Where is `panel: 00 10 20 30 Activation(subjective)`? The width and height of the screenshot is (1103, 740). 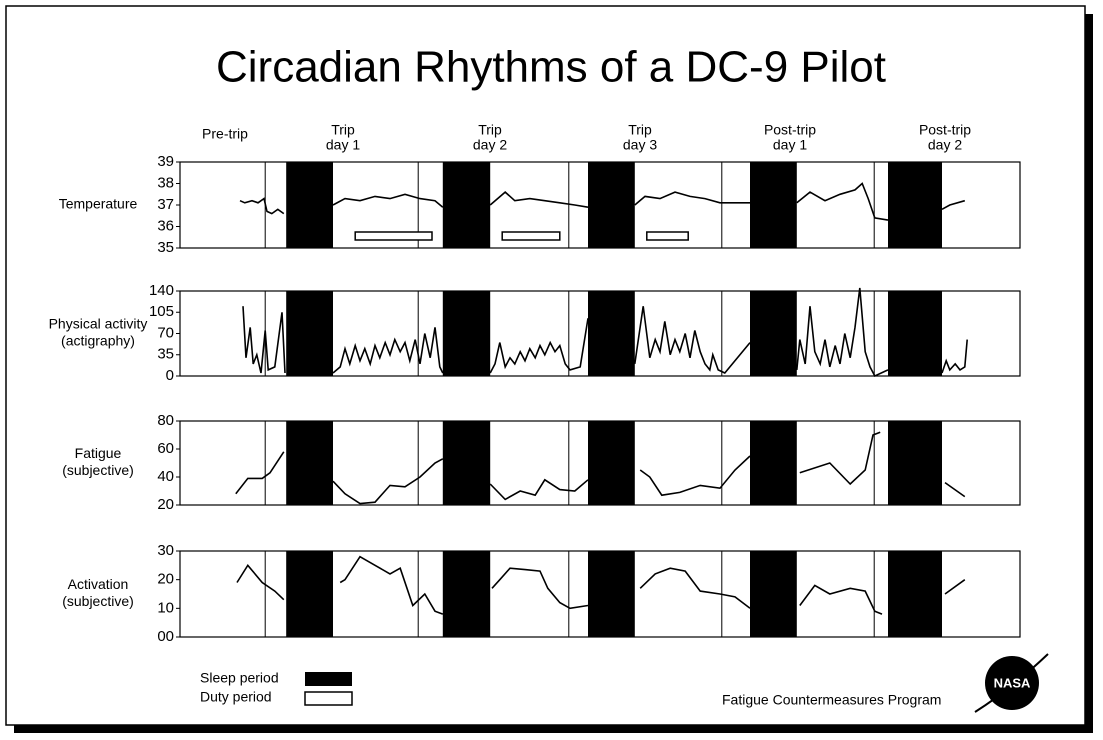 panel: 00 10 20 30 Activation(subjective) is located at coordinates (541, 593).